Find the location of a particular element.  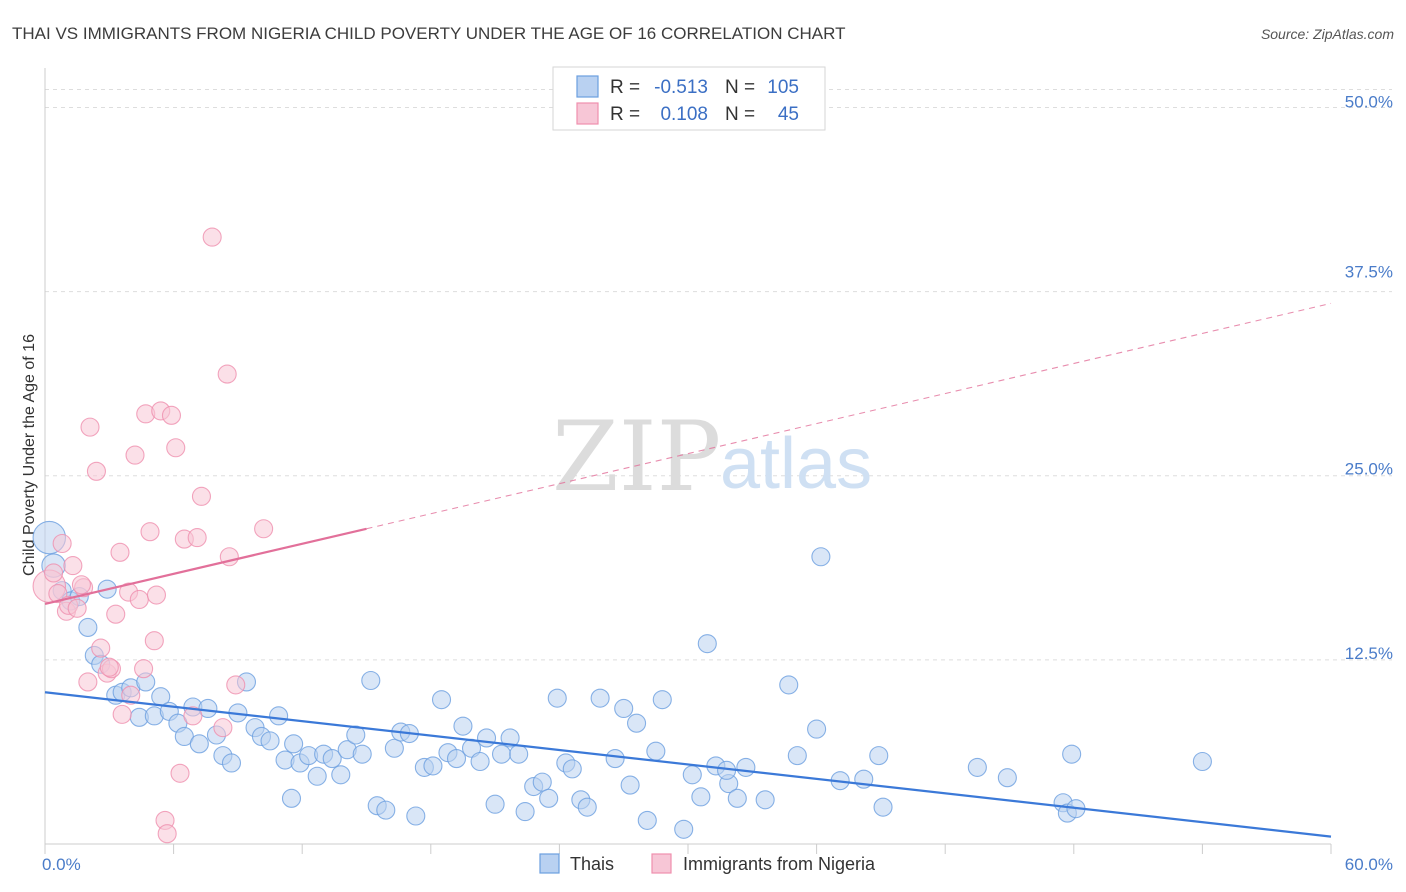

y-axis-ticks: 12.5% 25.0% 37.5% 50.0% is located at coordinates (1369, 377).